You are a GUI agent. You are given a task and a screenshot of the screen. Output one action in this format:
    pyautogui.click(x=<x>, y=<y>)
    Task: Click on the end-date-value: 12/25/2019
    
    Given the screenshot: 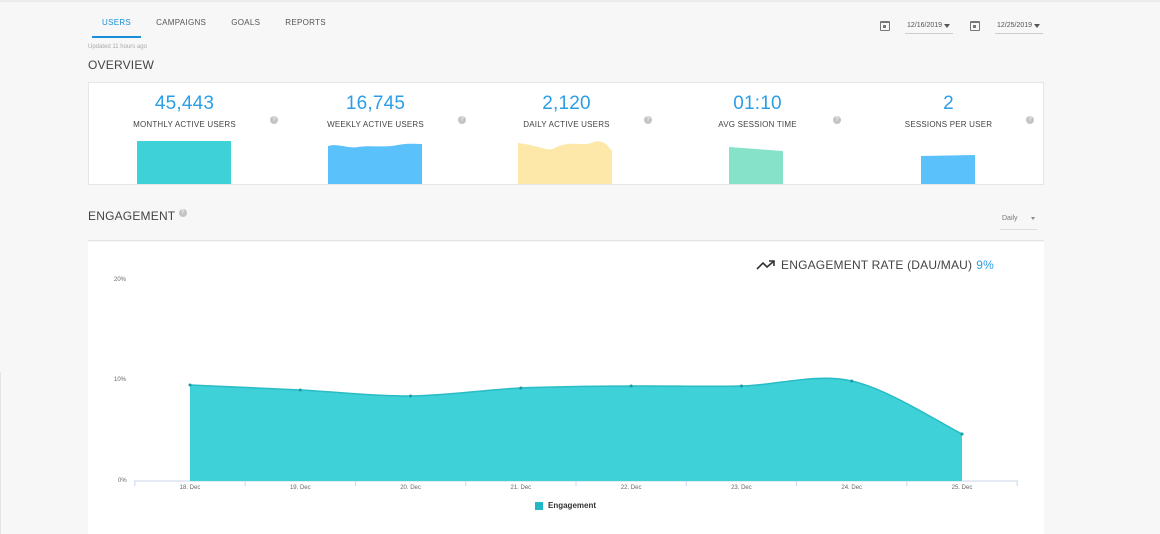 What is the action you would take?
    pyautogui.click(x=1015, y=25)
    